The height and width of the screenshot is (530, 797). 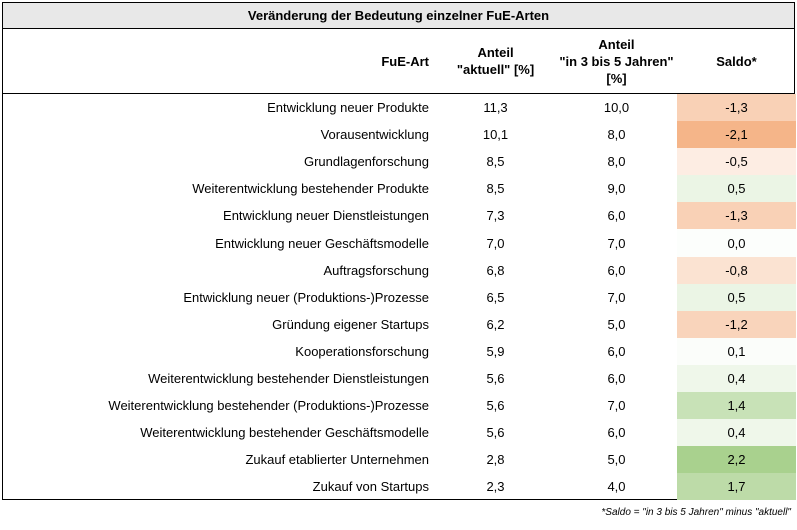 I want to click on table-row: Auftragsforschung 6,8 6,0 -0,8, so click(x=399, y=270).